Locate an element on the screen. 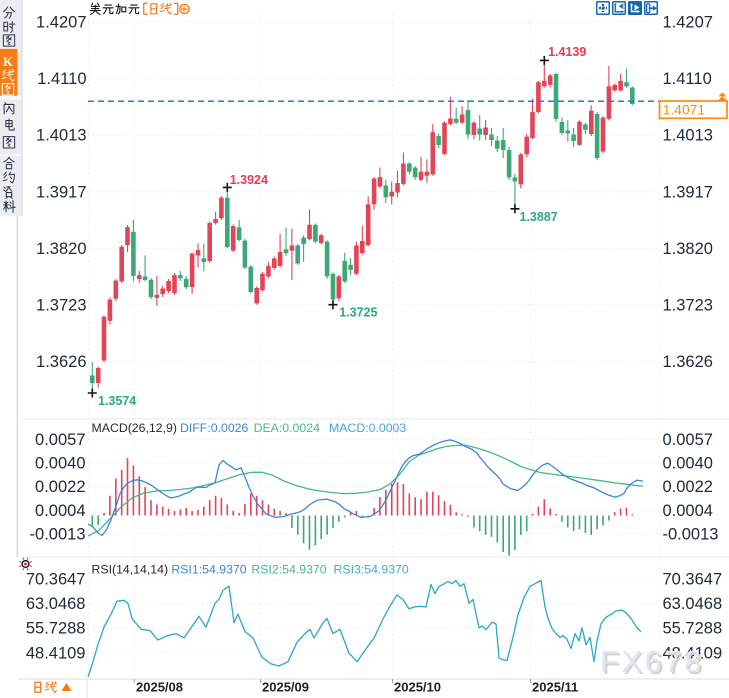 This screenshot has height=698, width=729. svg-text: RSI3:54.9370 is located at coordinates (371, 570).